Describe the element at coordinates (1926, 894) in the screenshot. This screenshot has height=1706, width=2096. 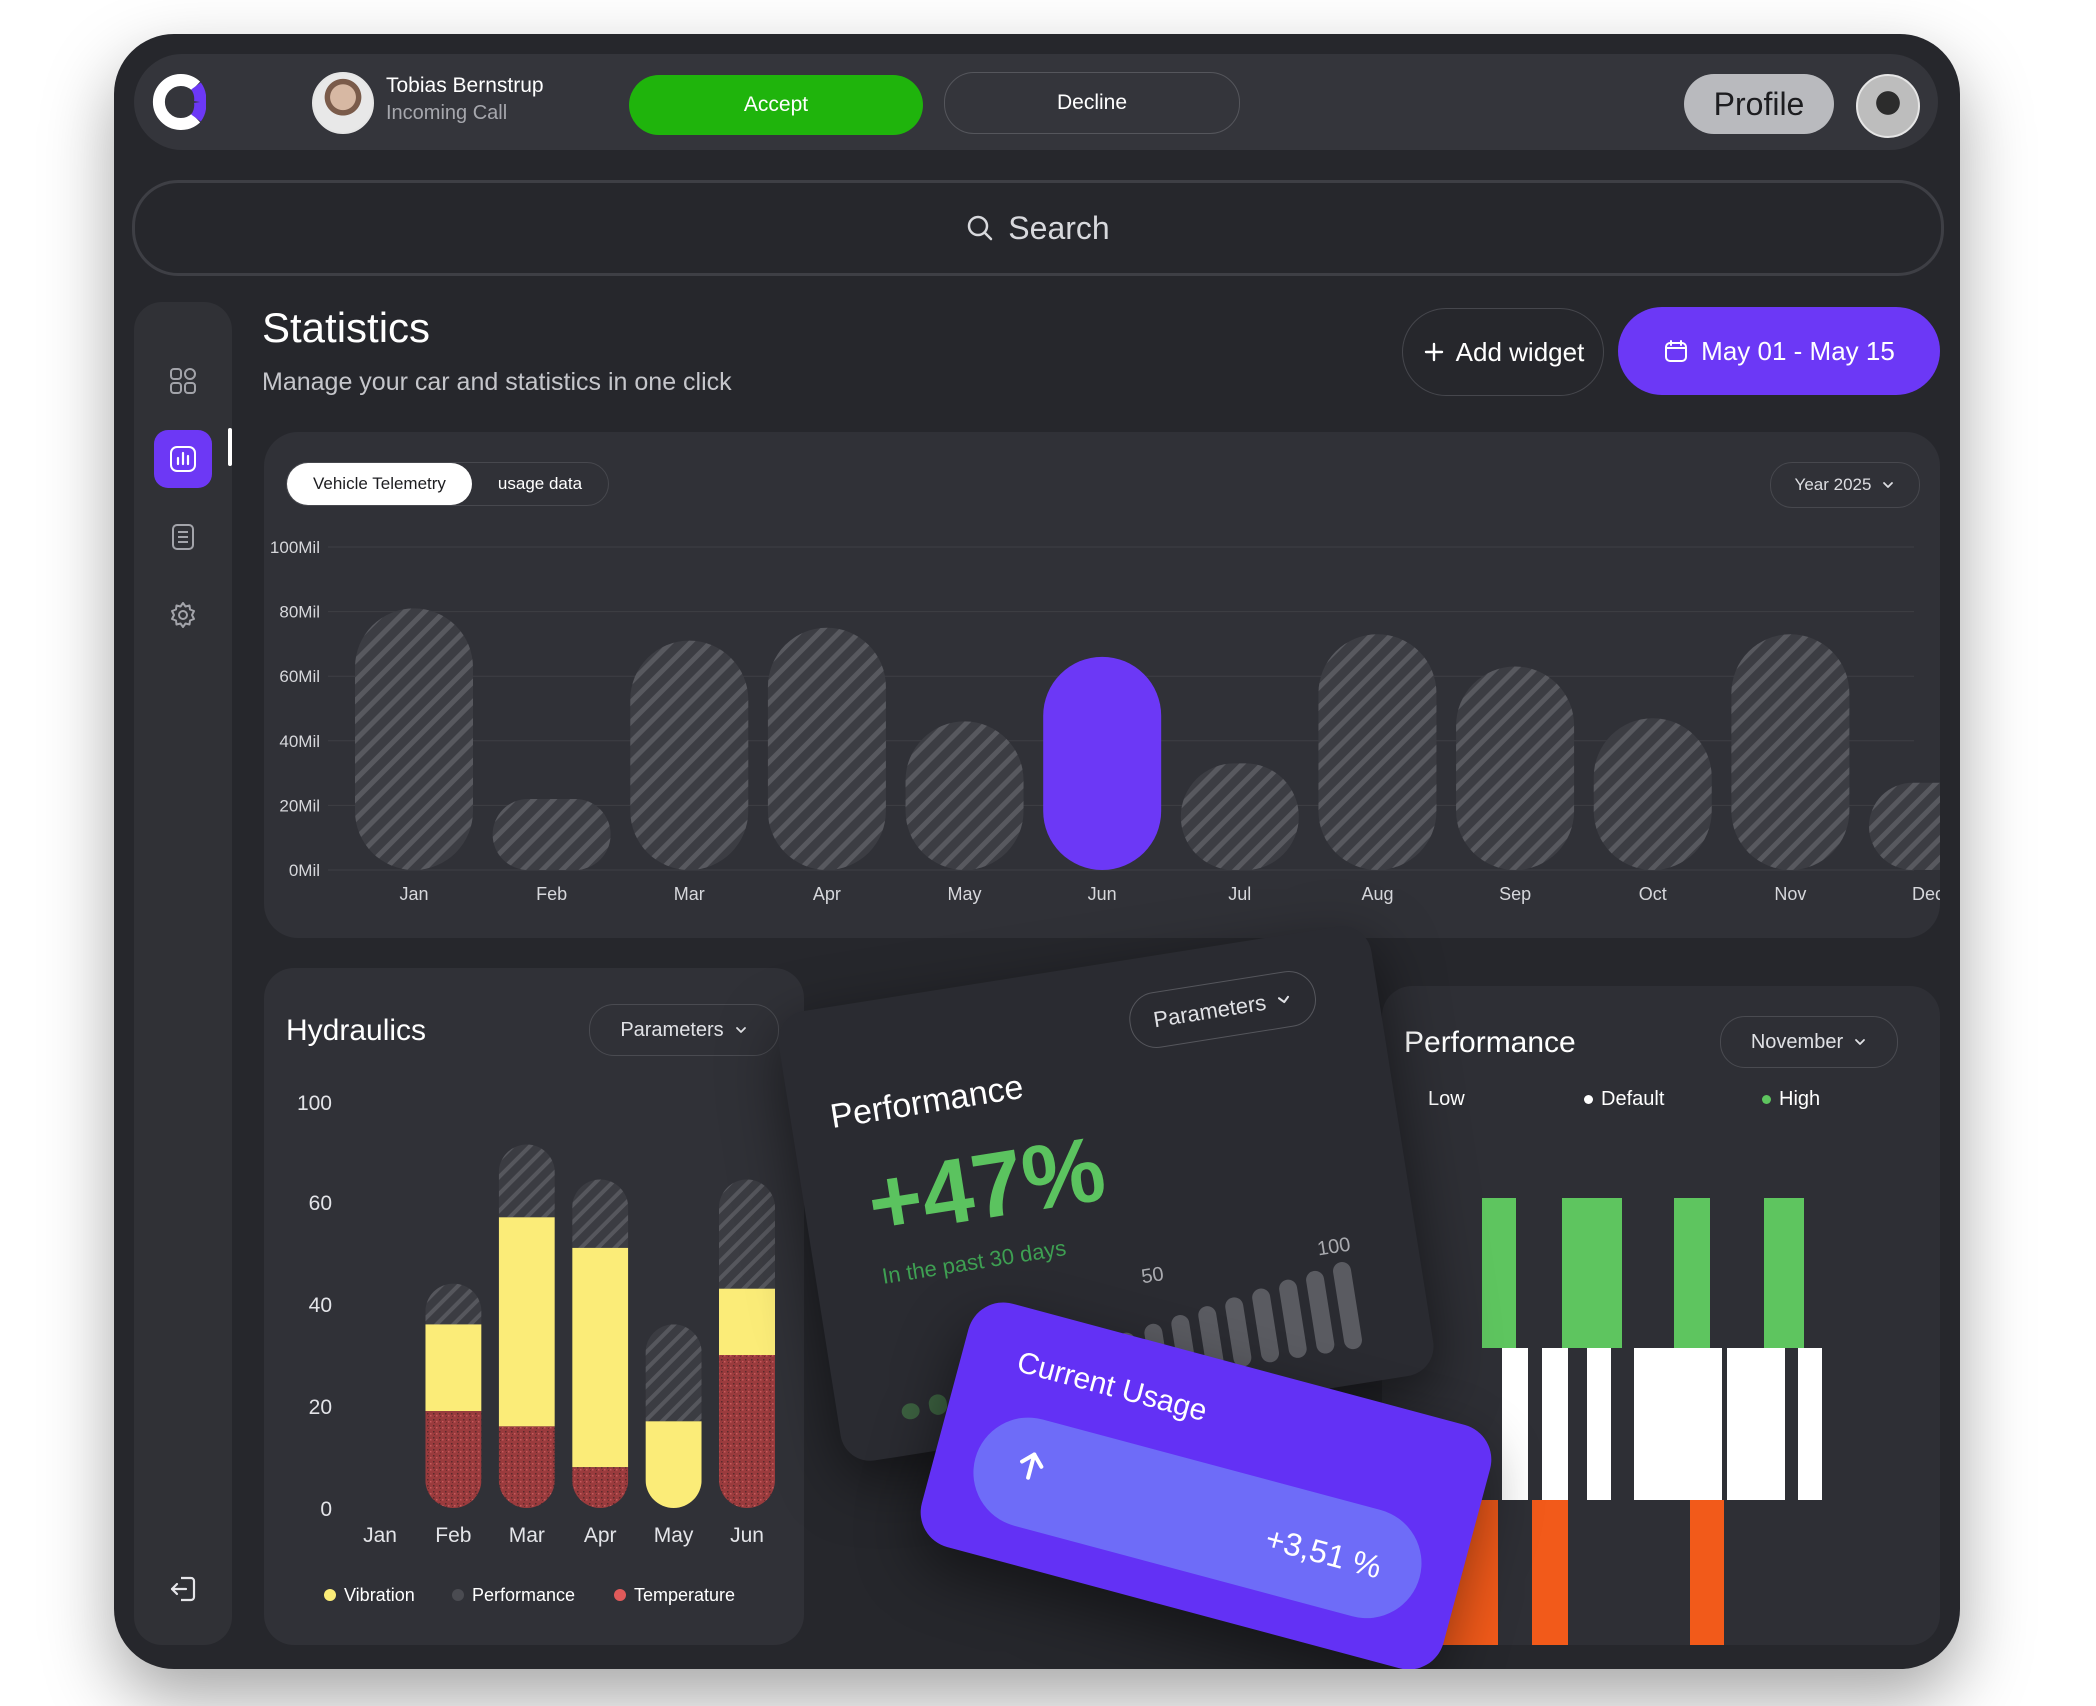
I see `x-tick-label: Dec` at that location.